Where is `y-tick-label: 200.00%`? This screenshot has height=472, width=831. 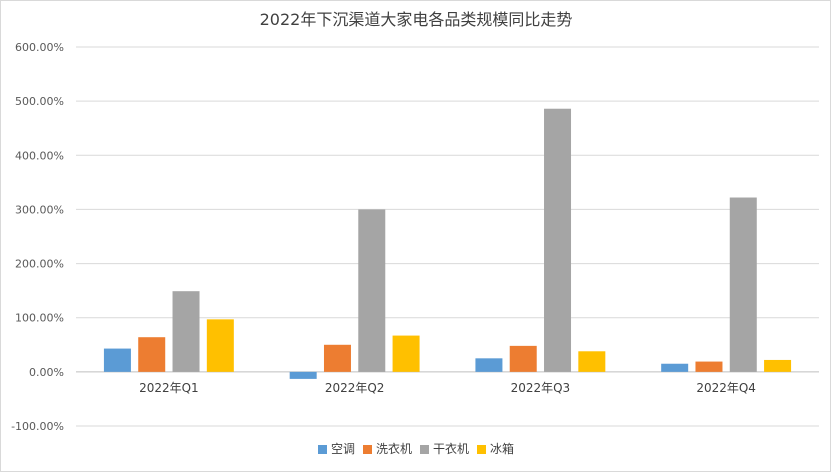
y-tick-label: 200.00% is located at coordinates (39, 264).